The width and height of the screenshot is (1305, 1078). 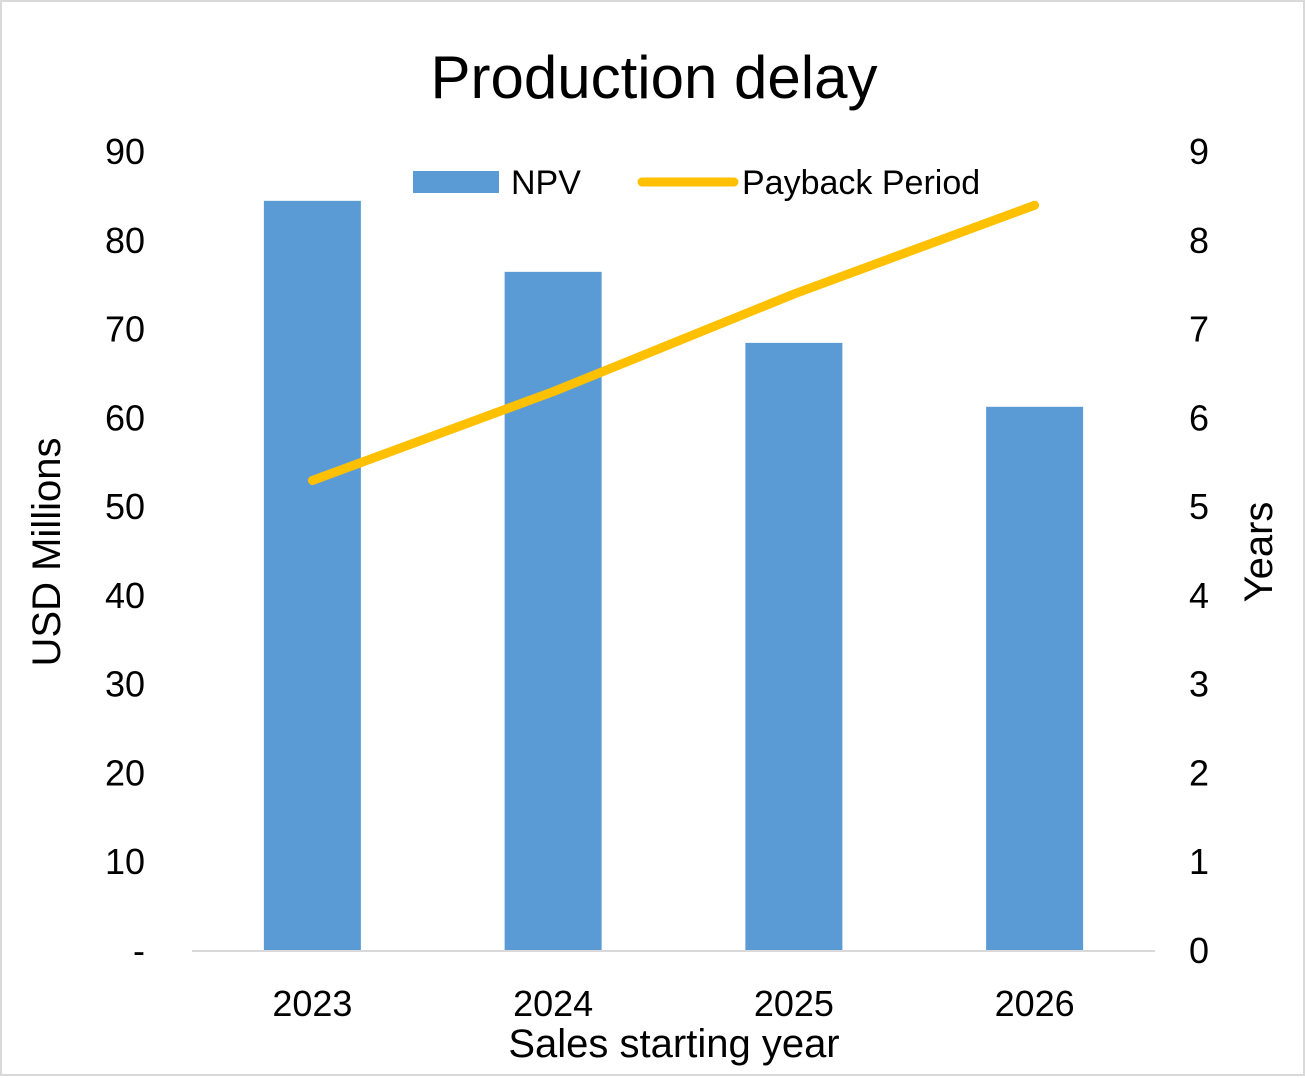 What do you see at coordinates (125, 240) in the screenshot?
I see `y-tick-label: 80` at bounding box center [125, 240].